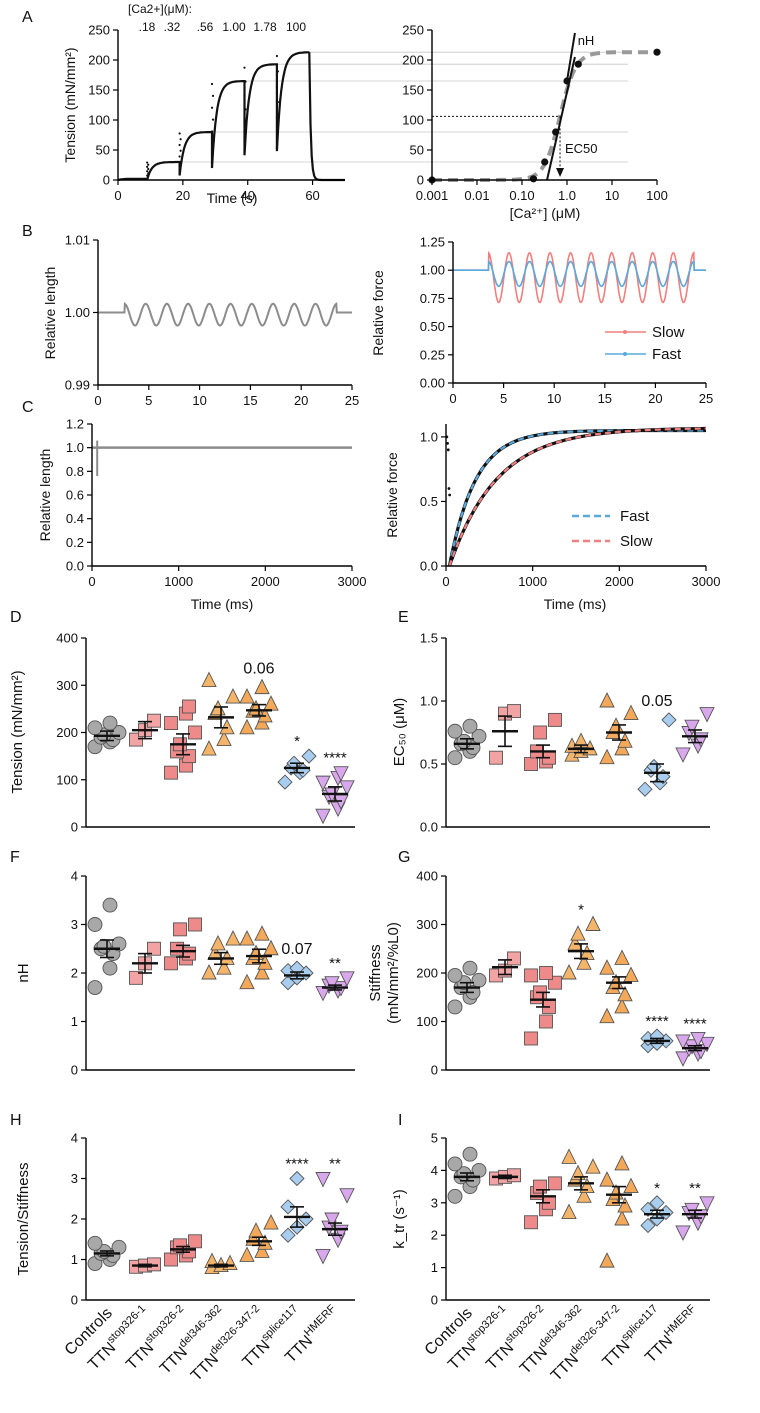  Describe the element at coordinates (23, 1218) in the screenshot. I see `H-y-label: Tension/Stiffness` at that location.